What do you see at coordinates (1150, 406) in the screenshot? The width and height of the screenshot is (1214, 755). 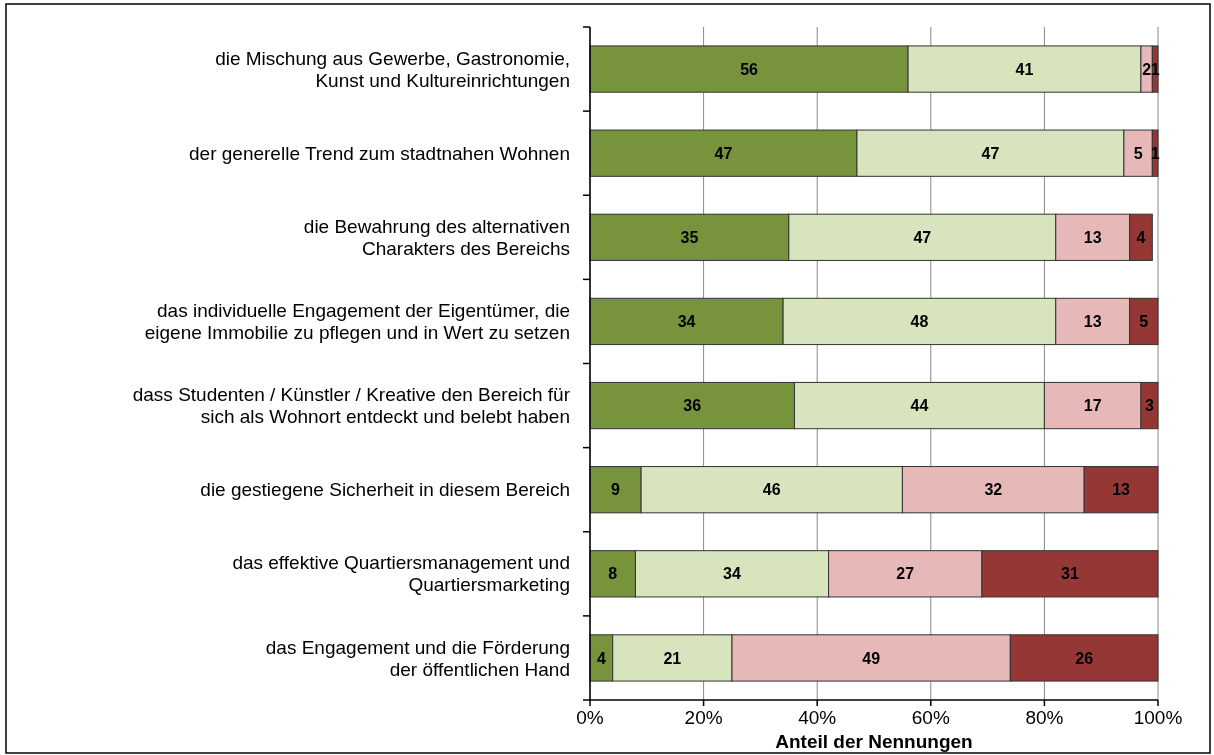 I see `data-label: 3` at bounding box center [1150, 406].